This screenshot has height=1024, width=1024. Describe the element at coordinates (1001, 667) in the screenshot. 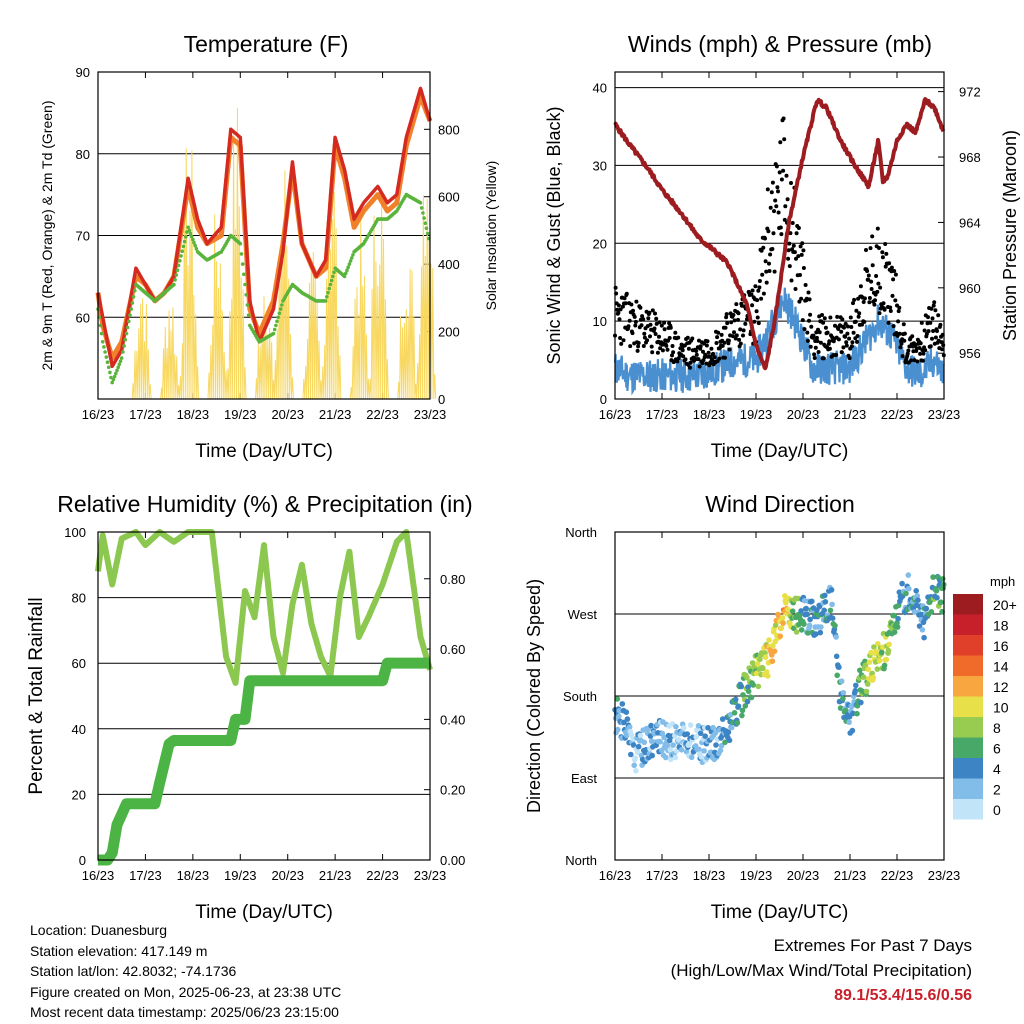

I see `colorbar-label: 14` at that location.